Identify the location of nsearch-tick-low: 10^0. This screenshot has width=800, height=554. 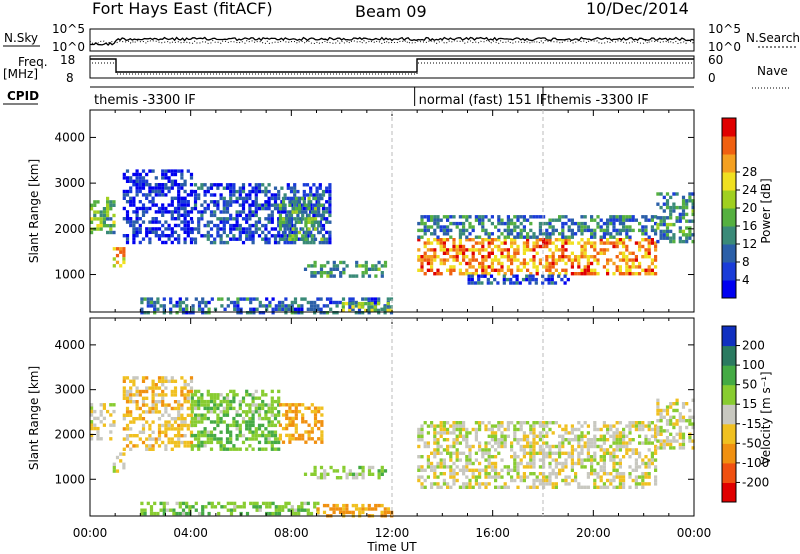
(724, 47).